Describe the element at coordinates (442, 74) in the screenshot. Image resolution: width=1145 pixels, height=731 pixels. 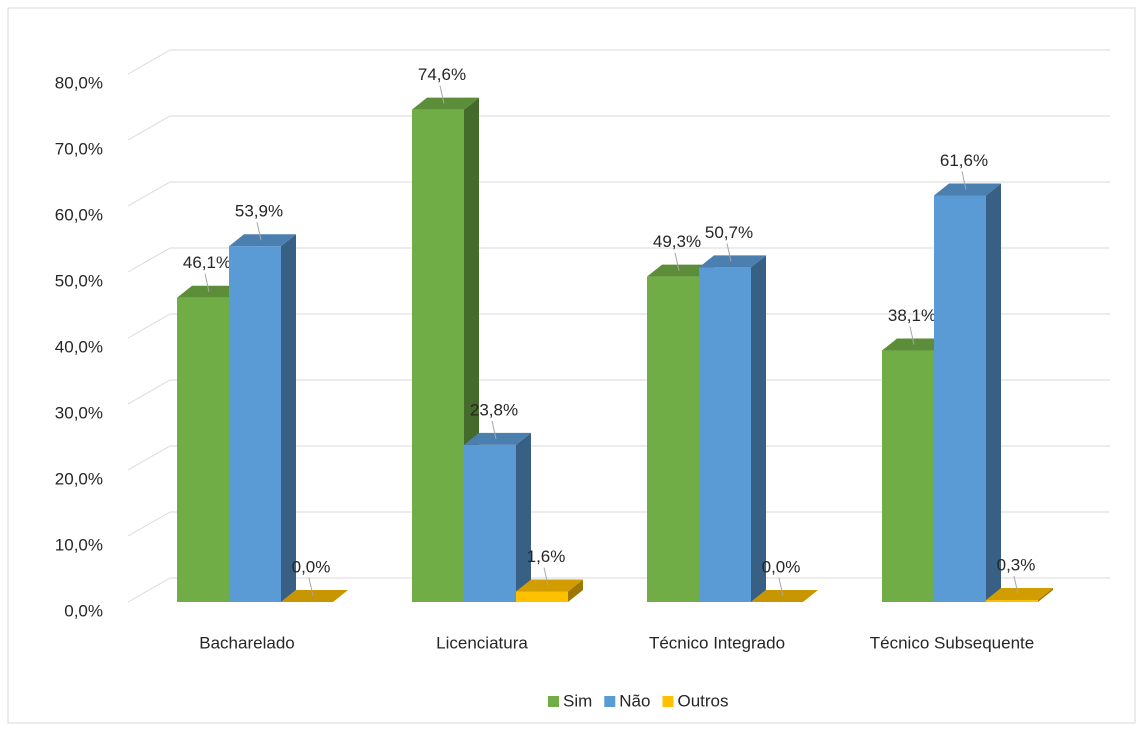
I see `data-label: 74,6%` at that location.